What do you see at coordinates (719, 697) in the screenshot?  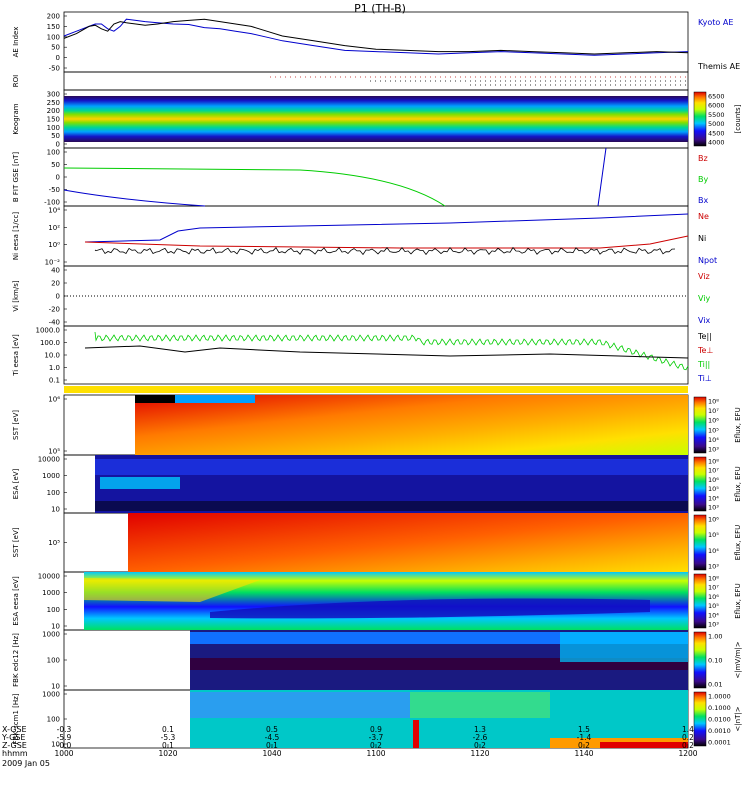 I see `fbk2-colorbar-tick: 1.0000` at bounding box center [719, 697].